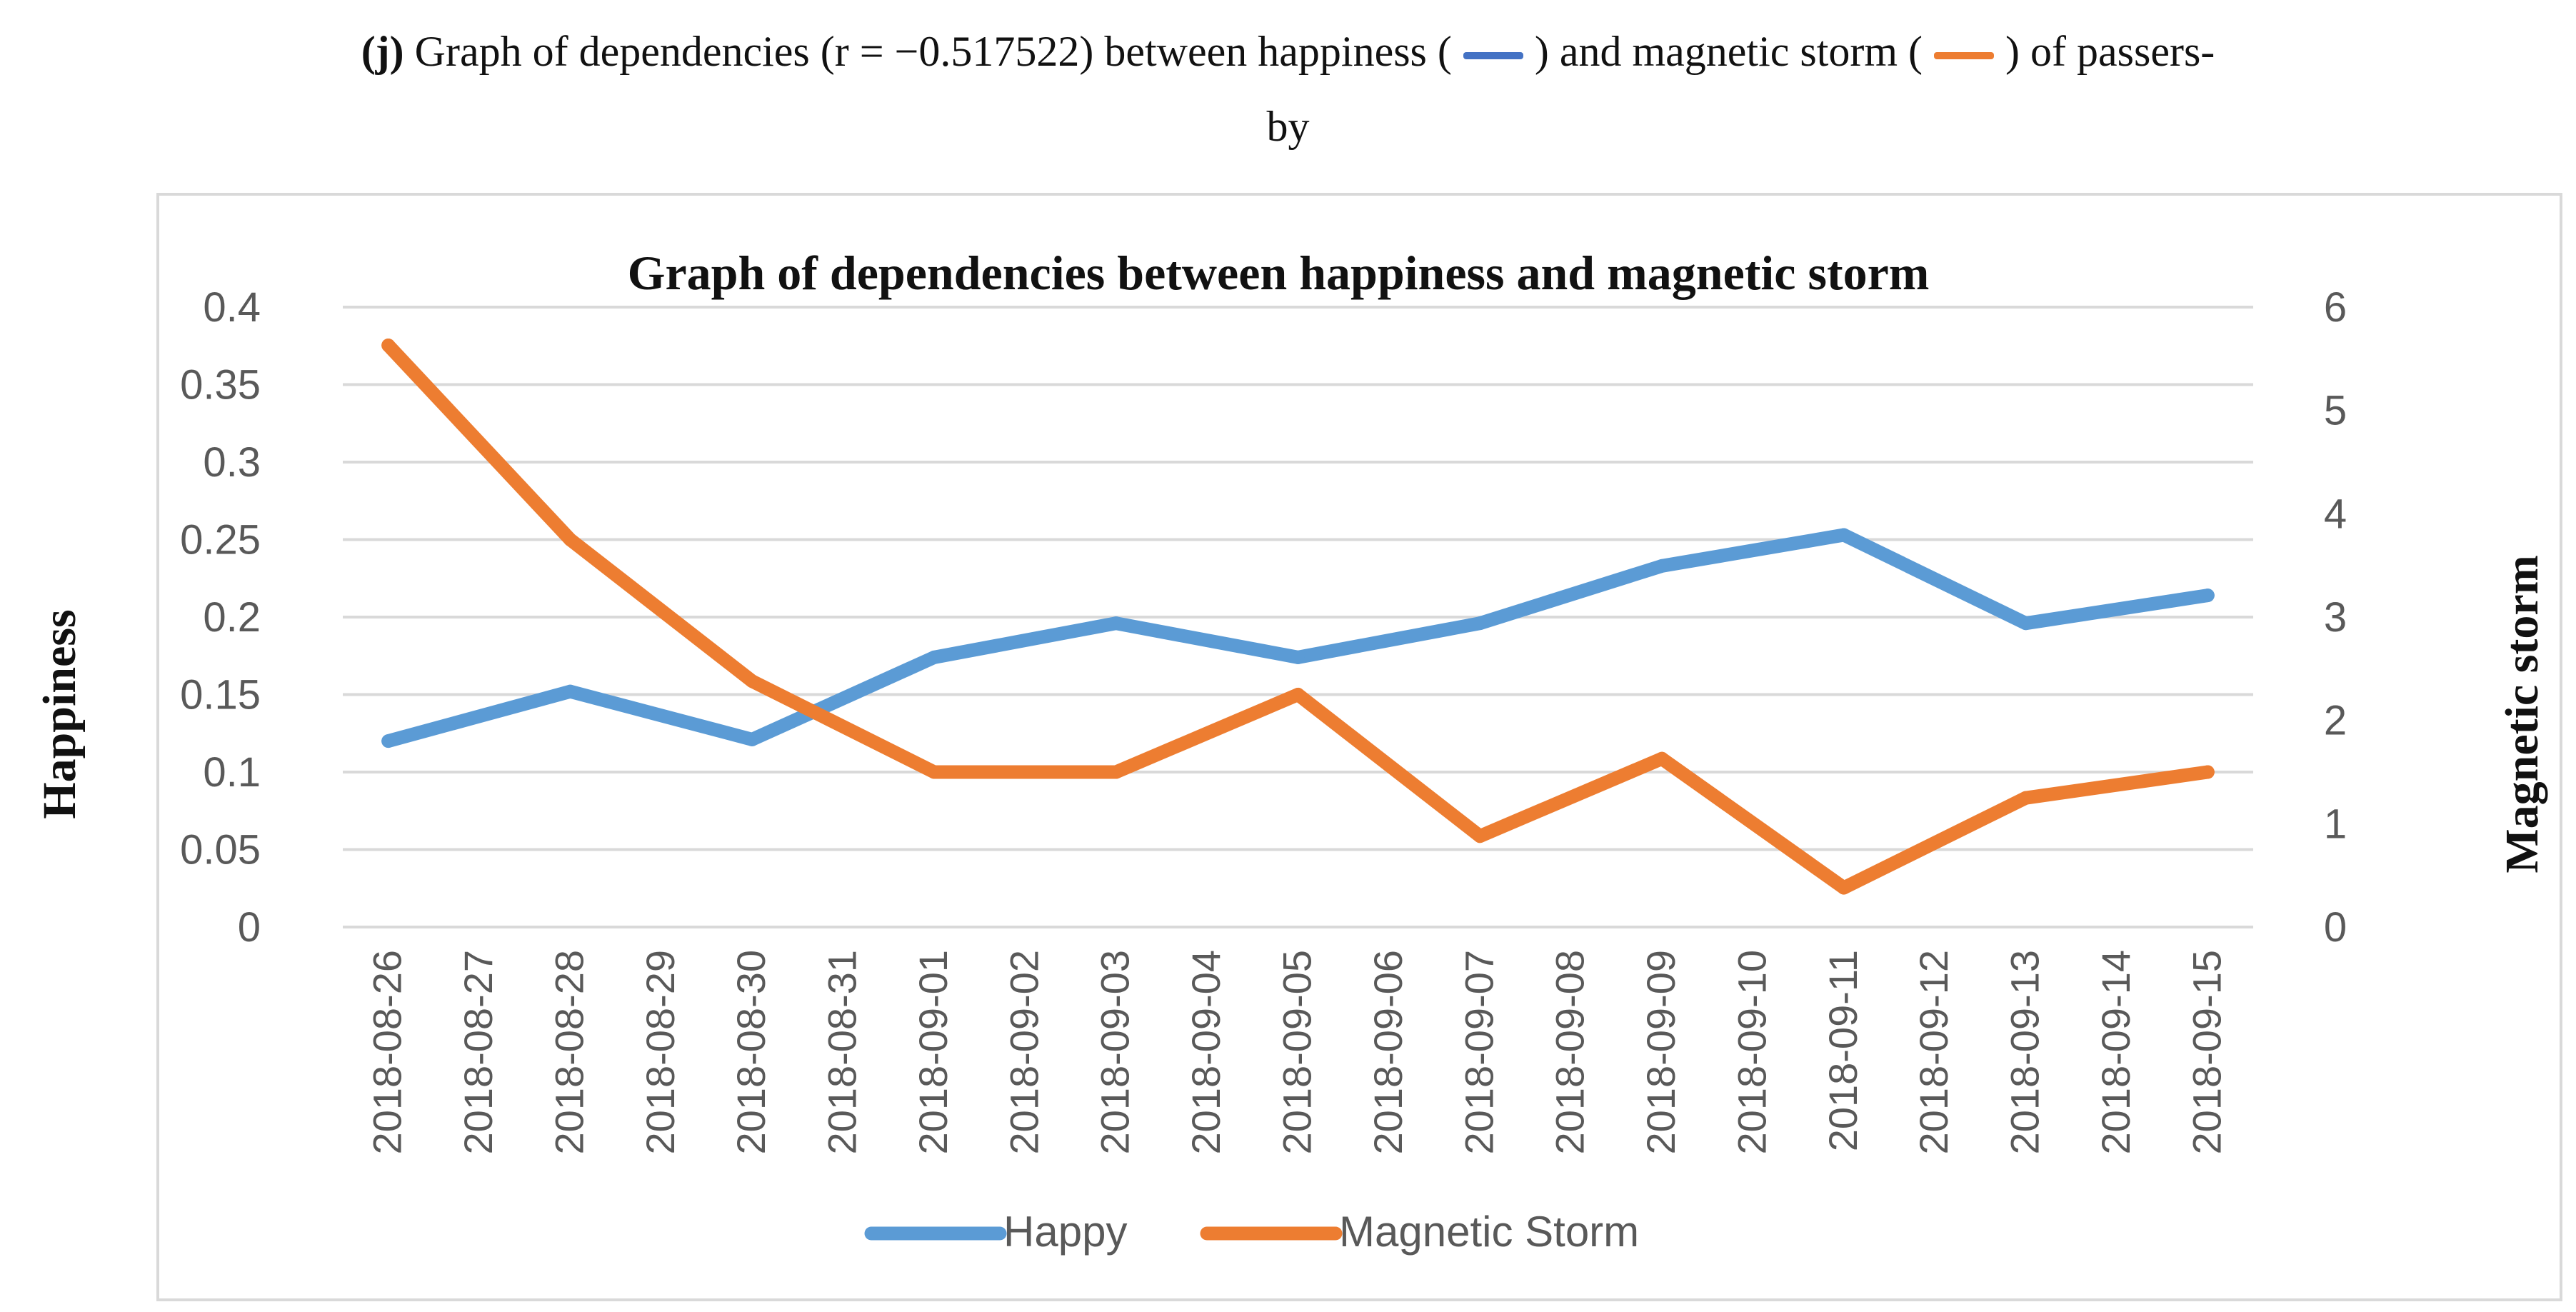 The image size is (2576, 1312). I want to click on left-tick-label: 0.1, so click(232, 773).